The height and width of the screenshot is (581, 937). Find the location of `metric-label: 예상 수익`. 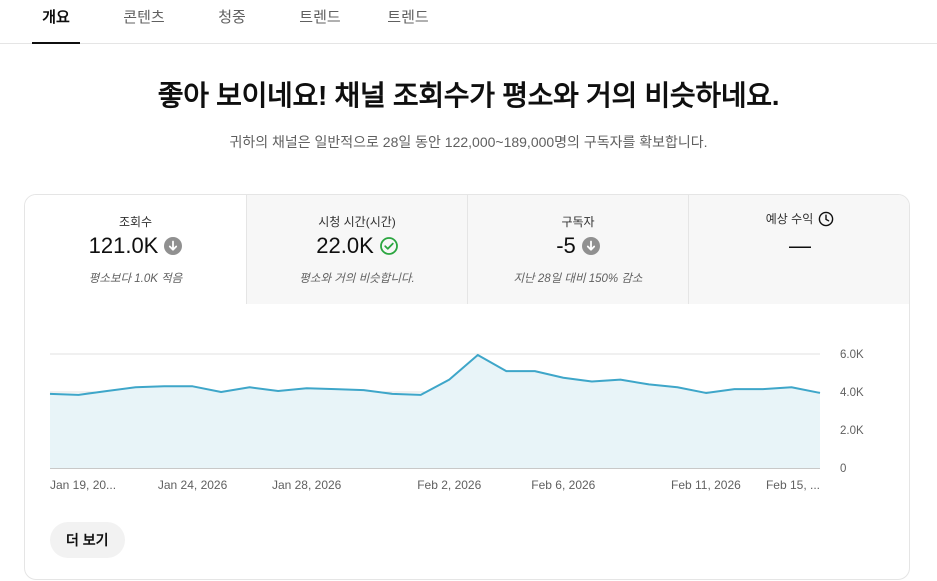

metric-label: 예상 수익 is located at coordinates (789, 219).